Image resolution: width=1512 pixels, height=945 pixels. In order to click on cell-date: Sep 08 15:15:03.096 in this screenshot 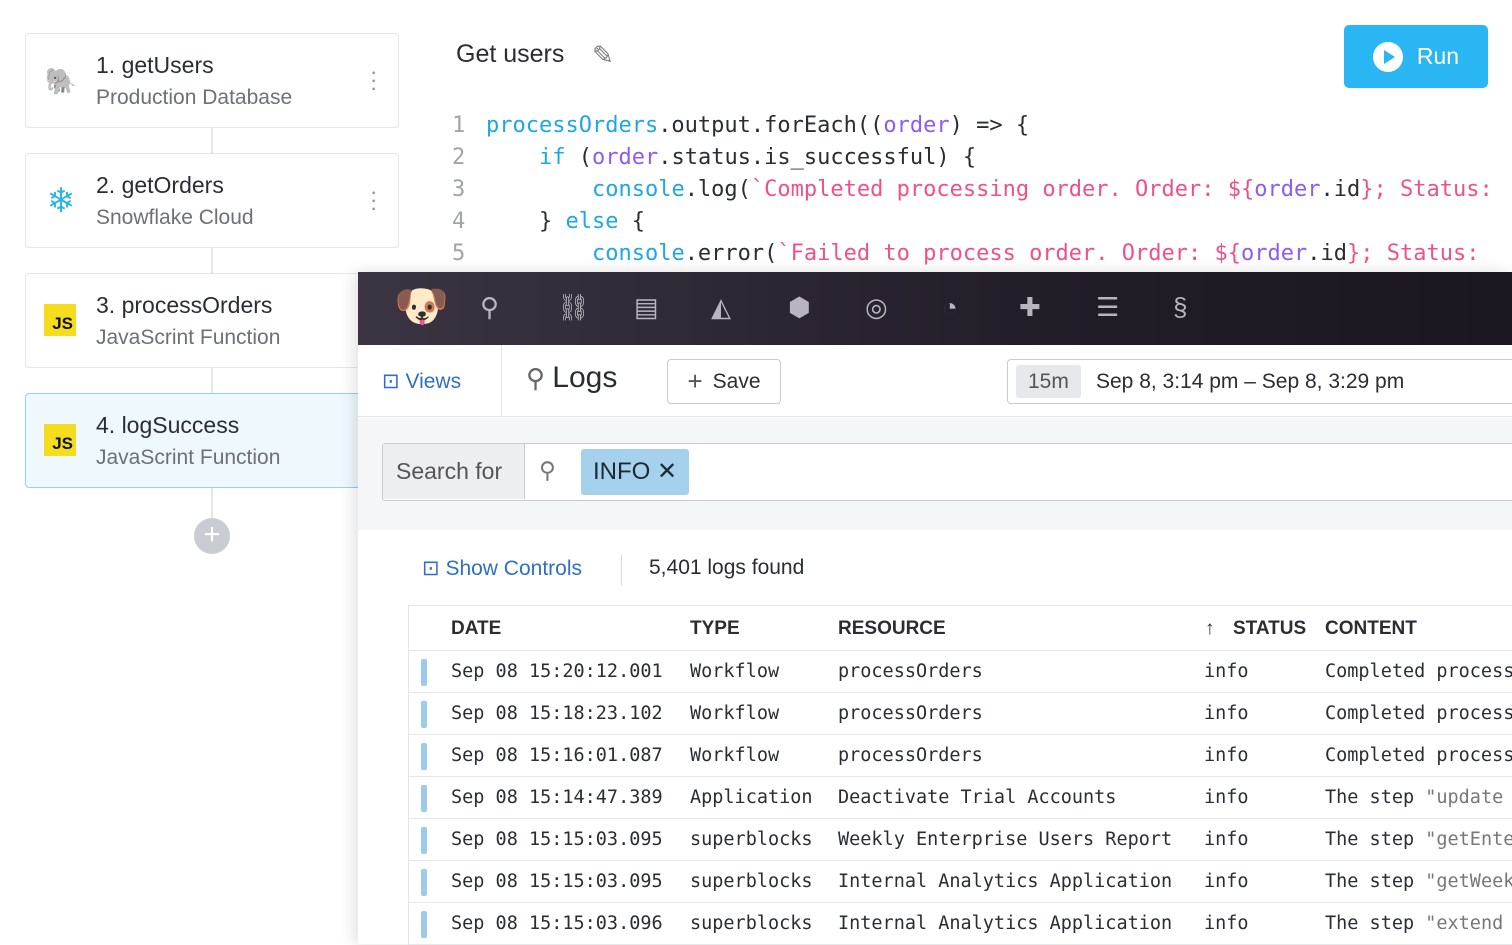, I will do `click(557, 923)`.